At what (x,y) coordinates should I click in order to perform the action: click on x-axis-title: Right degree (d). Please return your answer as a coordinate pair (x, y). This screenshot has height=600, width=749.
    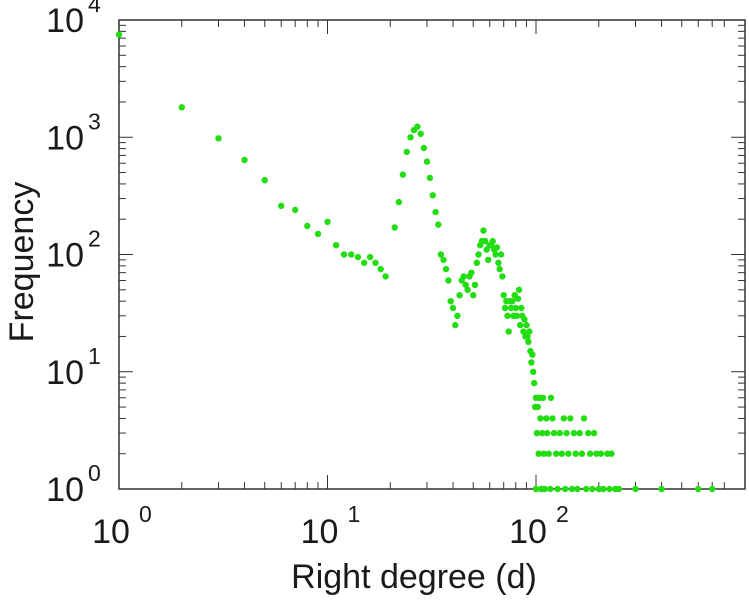
    Looking at the image, I should click on (414, 577).